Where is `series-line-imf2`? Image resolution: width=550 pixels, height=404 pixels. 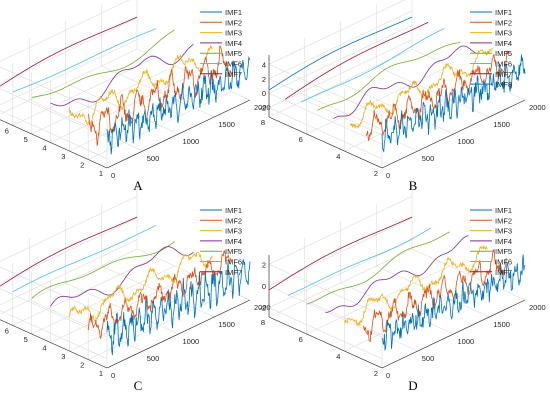 series-line-imf2 is located at coordinates (159, 295).